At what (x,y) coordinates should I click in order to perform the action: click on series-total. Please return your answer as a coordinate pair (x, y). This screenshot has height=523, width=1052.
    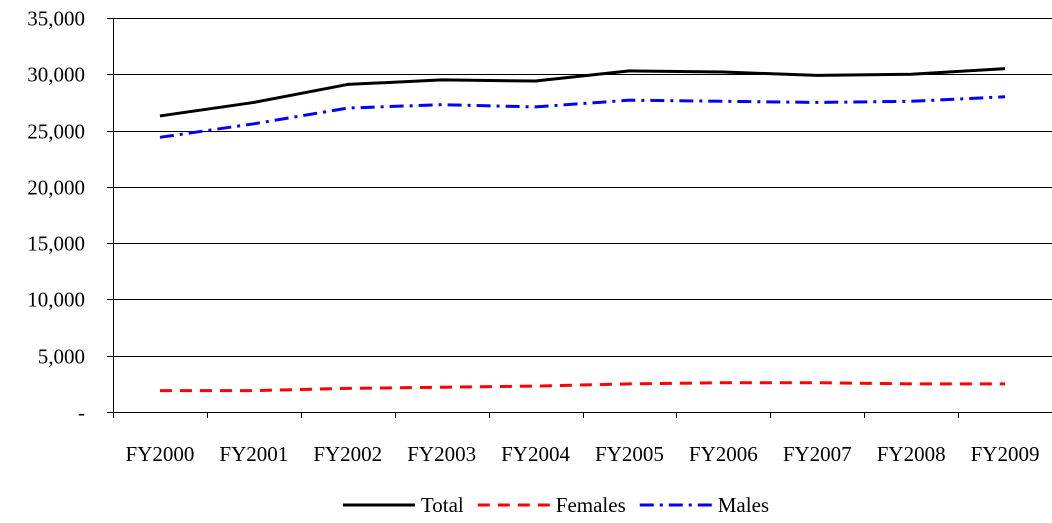
    Looking at the image, I should click on (582, 92).